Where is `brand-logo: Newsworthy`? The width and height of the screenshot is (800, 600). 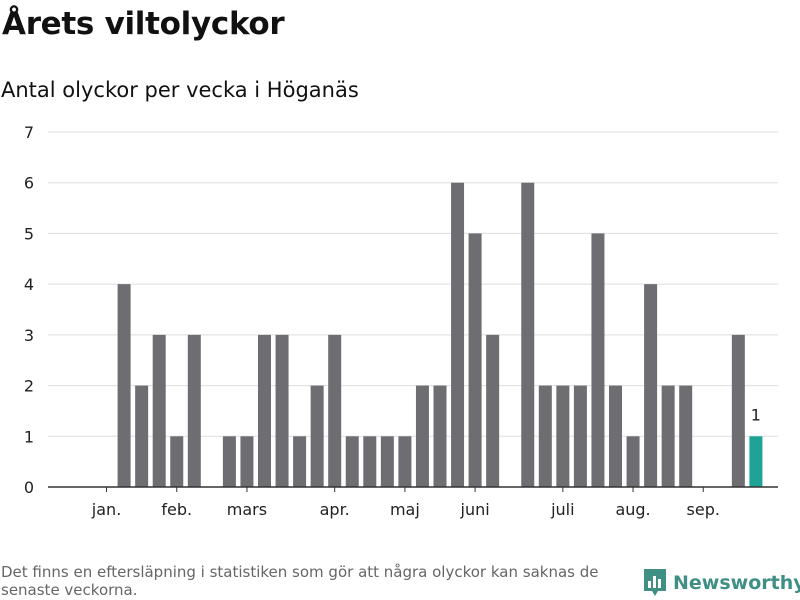 brand-logo: Newsworthy is located at coordinates (721, 583).